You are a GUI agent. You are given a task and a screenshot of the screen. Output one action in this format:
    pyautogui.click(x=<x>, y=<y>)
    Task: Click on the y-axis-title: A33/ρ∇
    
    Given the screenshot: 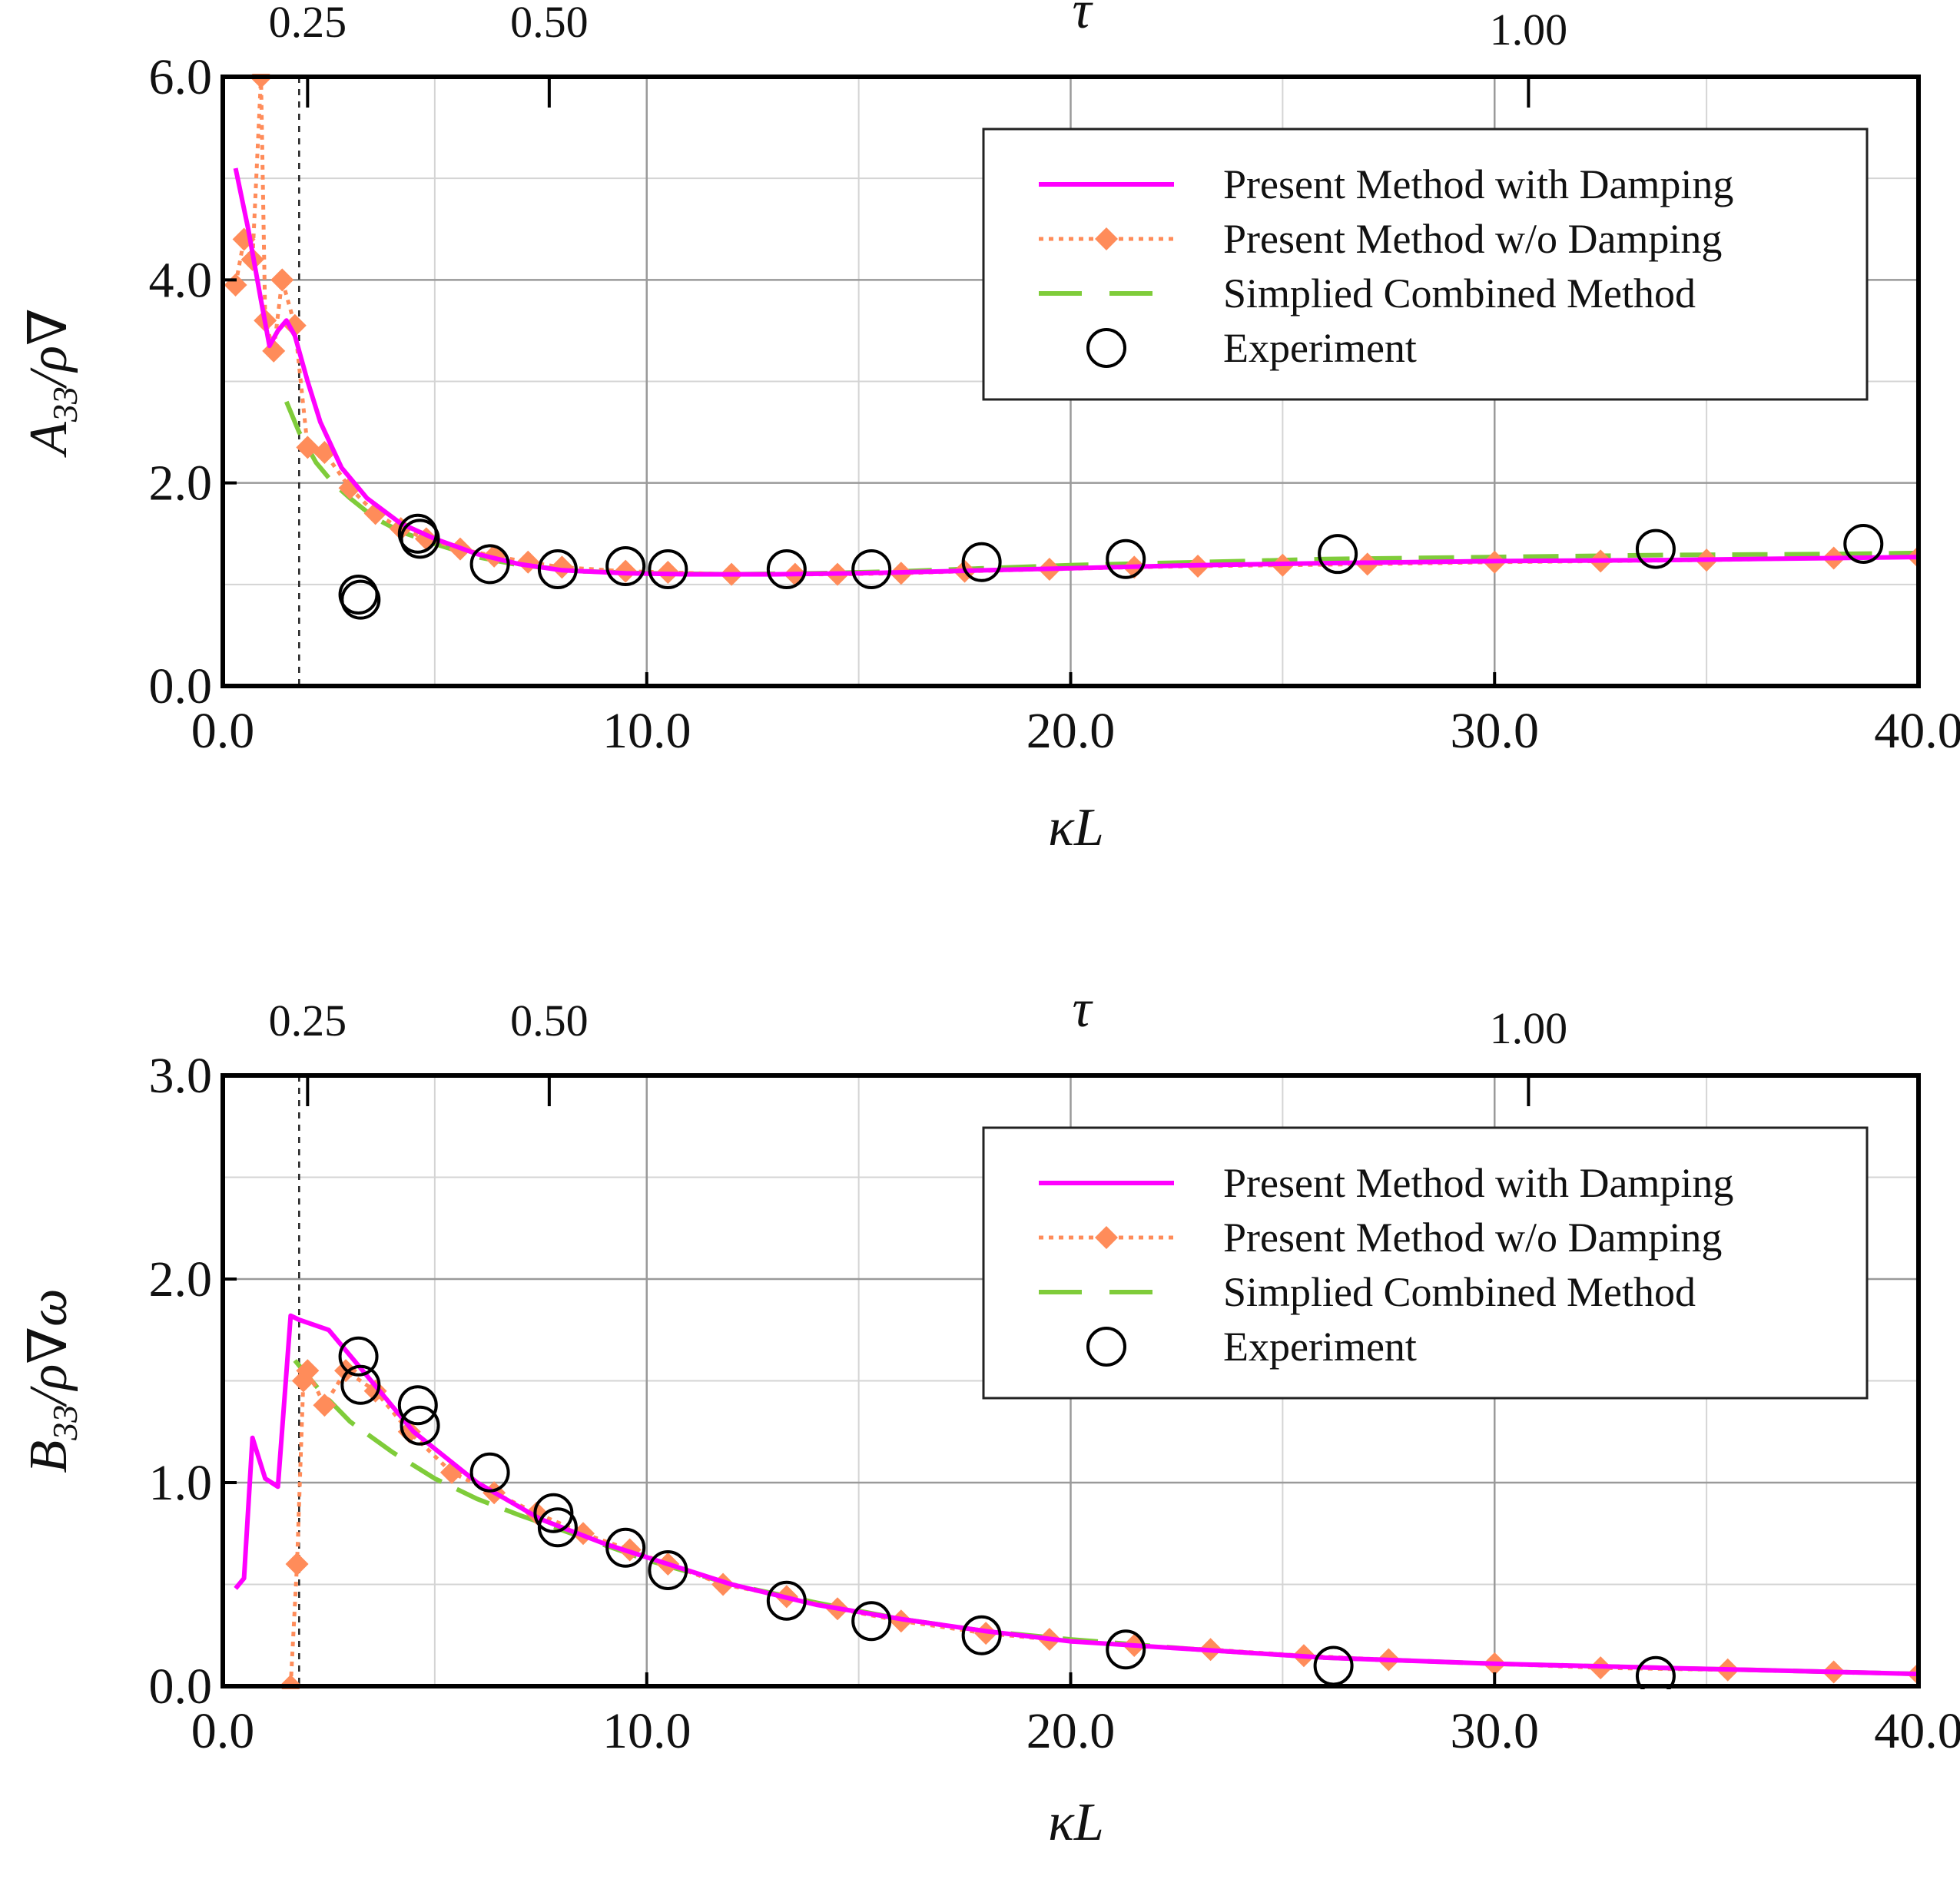 What is the action you would take?
    pyautogui.click(x=52, y=383)
    